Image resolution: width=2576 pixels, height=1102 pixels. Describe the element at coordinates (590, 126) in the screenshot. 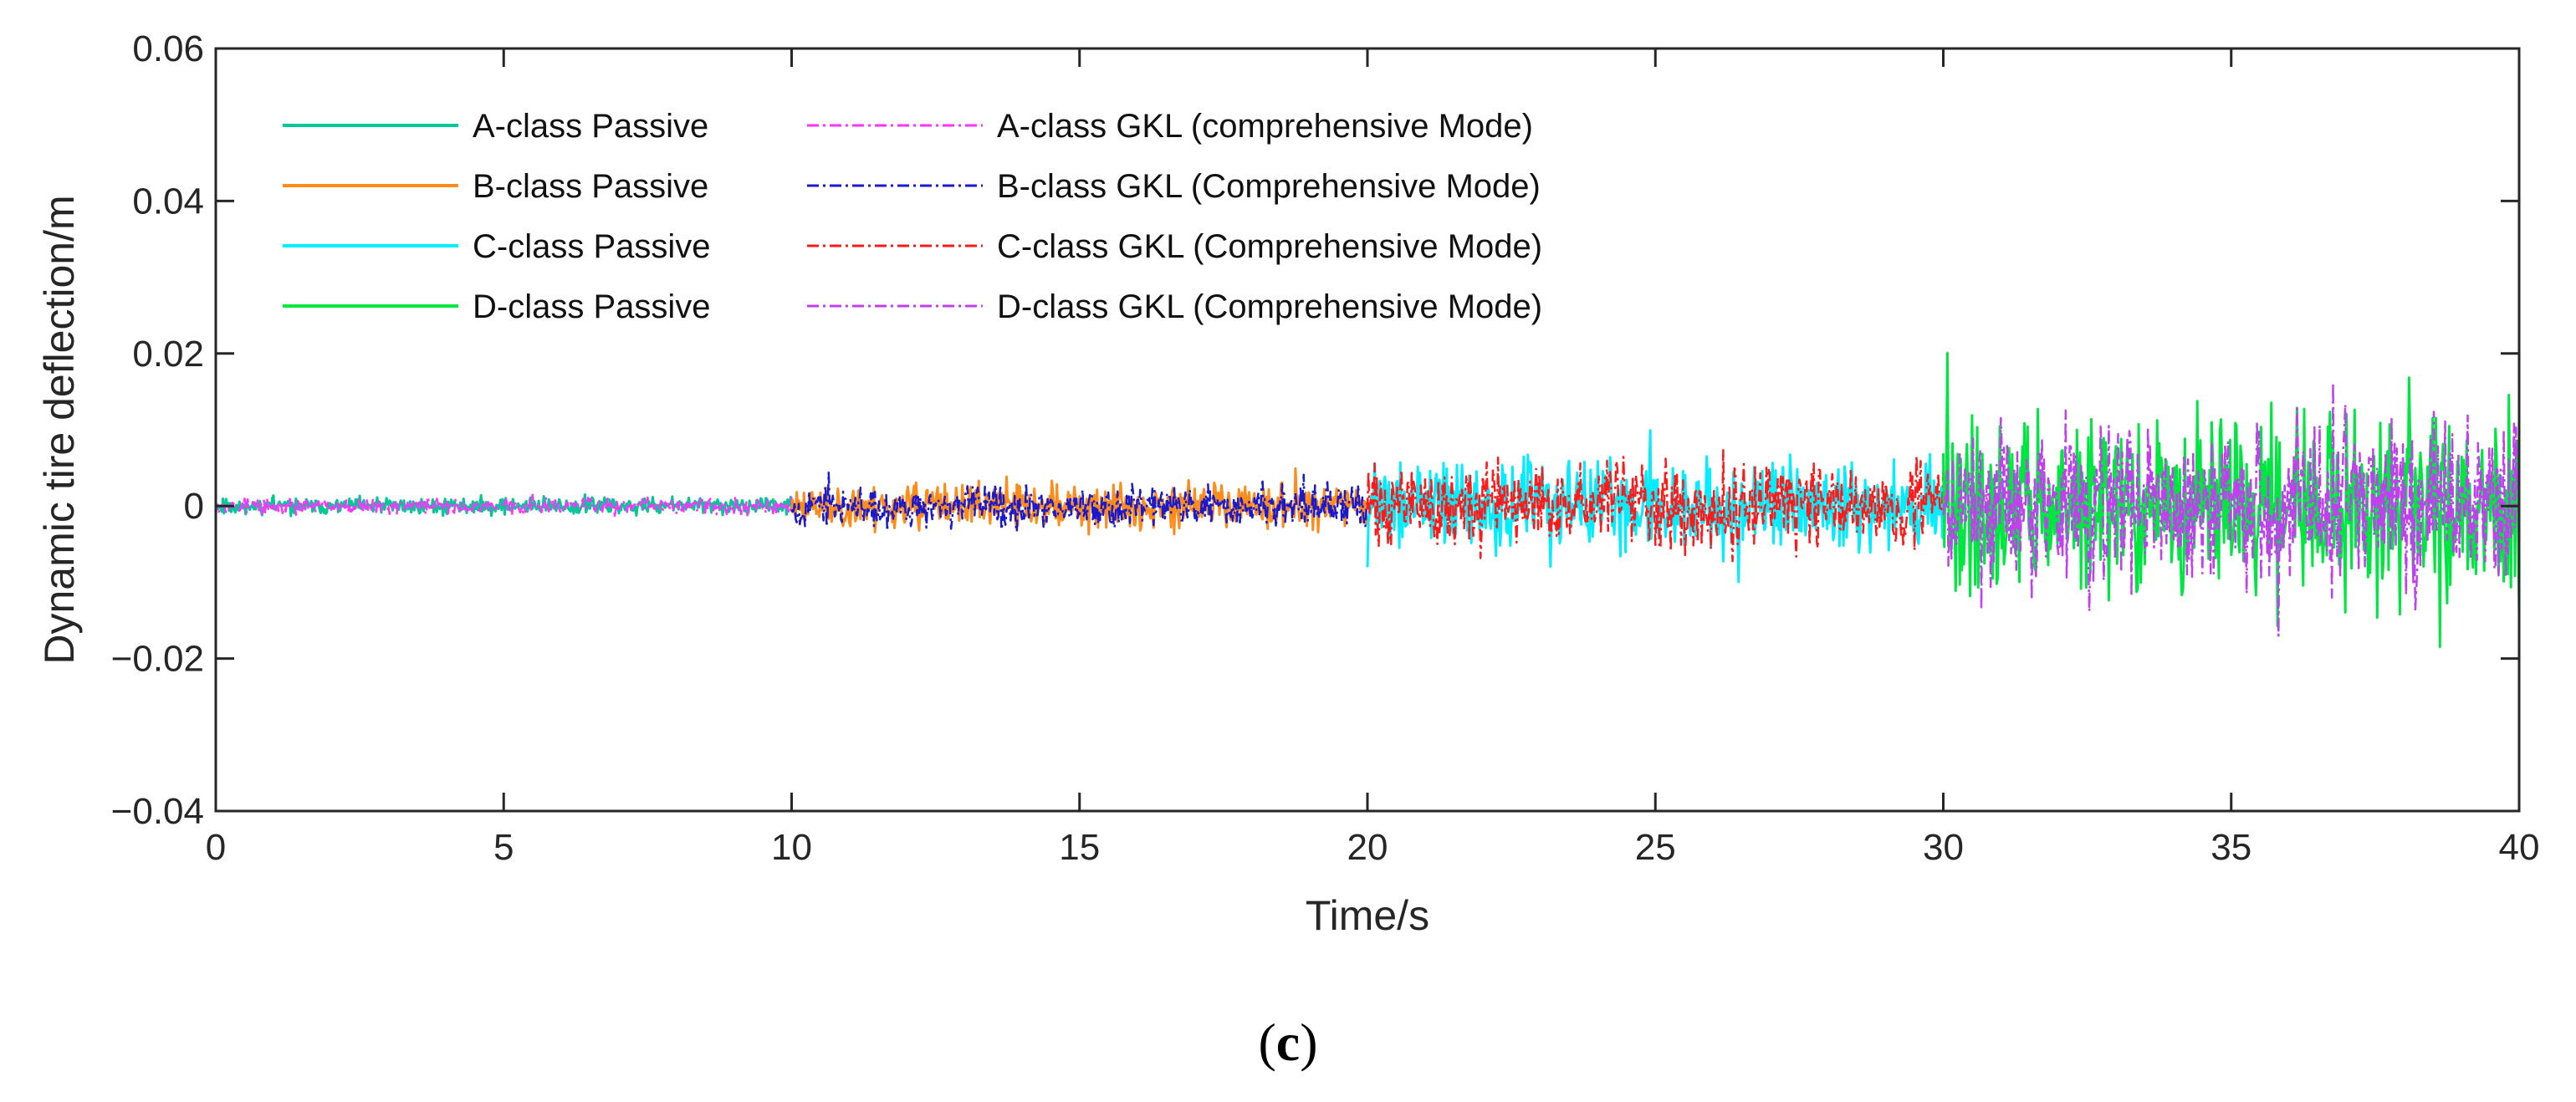

I see `legend-label: A-class Passive` at that location.